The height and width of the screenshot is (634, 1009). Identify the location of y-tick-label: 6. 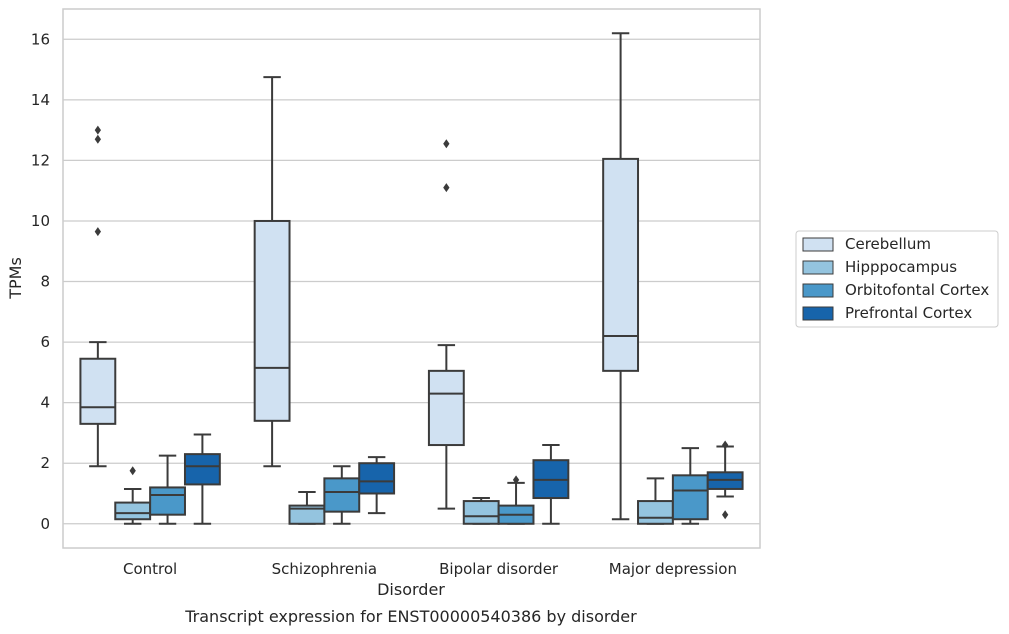
(45, 342).